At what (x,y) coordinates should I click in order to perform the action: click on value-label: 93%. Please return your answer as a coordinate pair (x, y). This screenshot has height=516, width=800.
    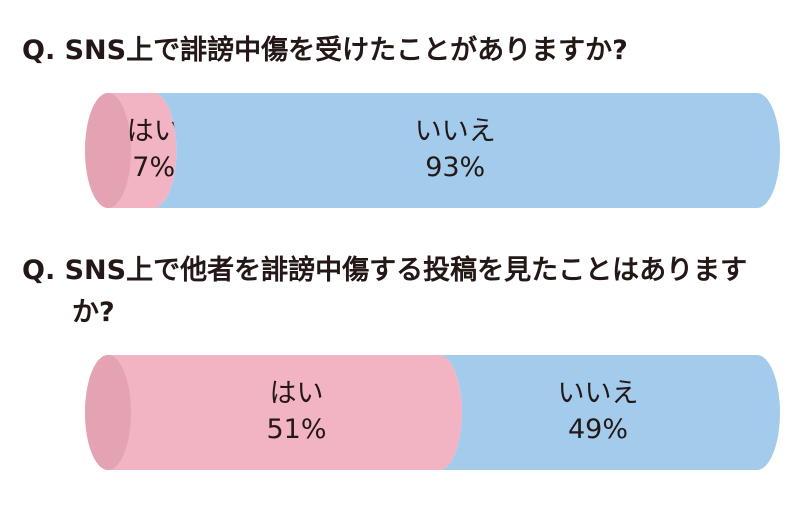
    Looking at the image, I should click on (455, 167).